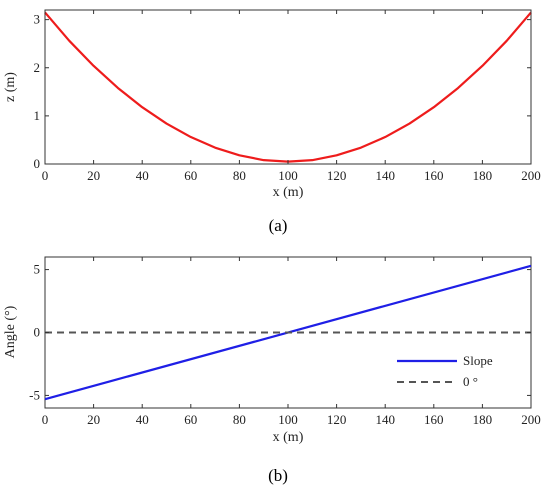 The image size is (550, 495). Describe the element at coordinates (288, 175) in the screenshot. I see `panel-a-x-tick-label: 100` at that location.